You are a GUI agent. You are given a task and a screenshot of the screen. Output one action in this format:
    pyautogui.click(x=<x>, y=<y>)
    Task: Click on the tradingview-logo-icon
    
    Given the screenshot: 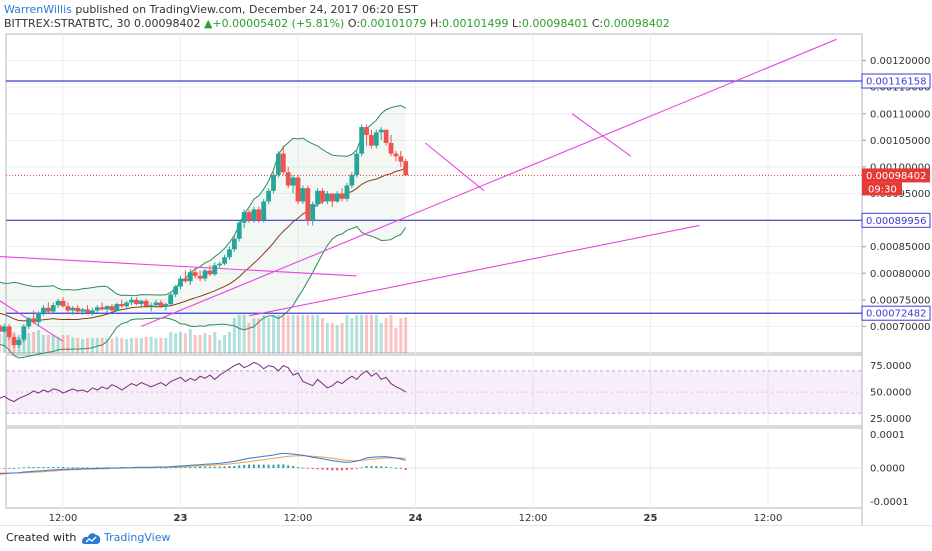 What is the action you would take?
    pyautogui.click(x=91, y=538)
    